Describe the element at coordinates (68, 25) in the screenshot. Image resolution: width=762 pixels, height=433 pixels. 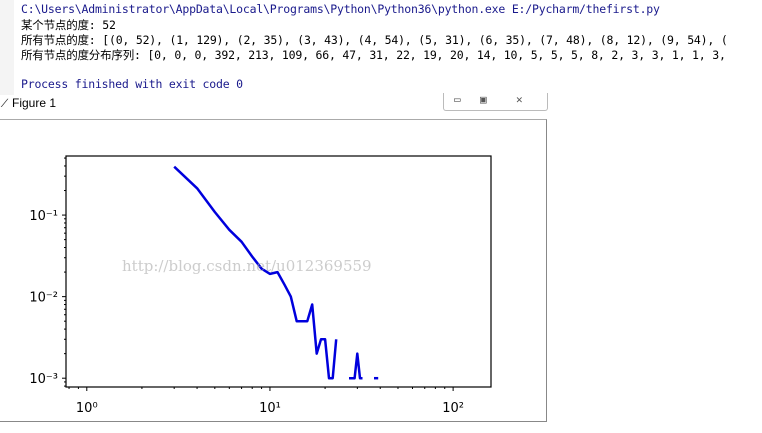
I see `console-line: 某个节点的度: 52` at that location.